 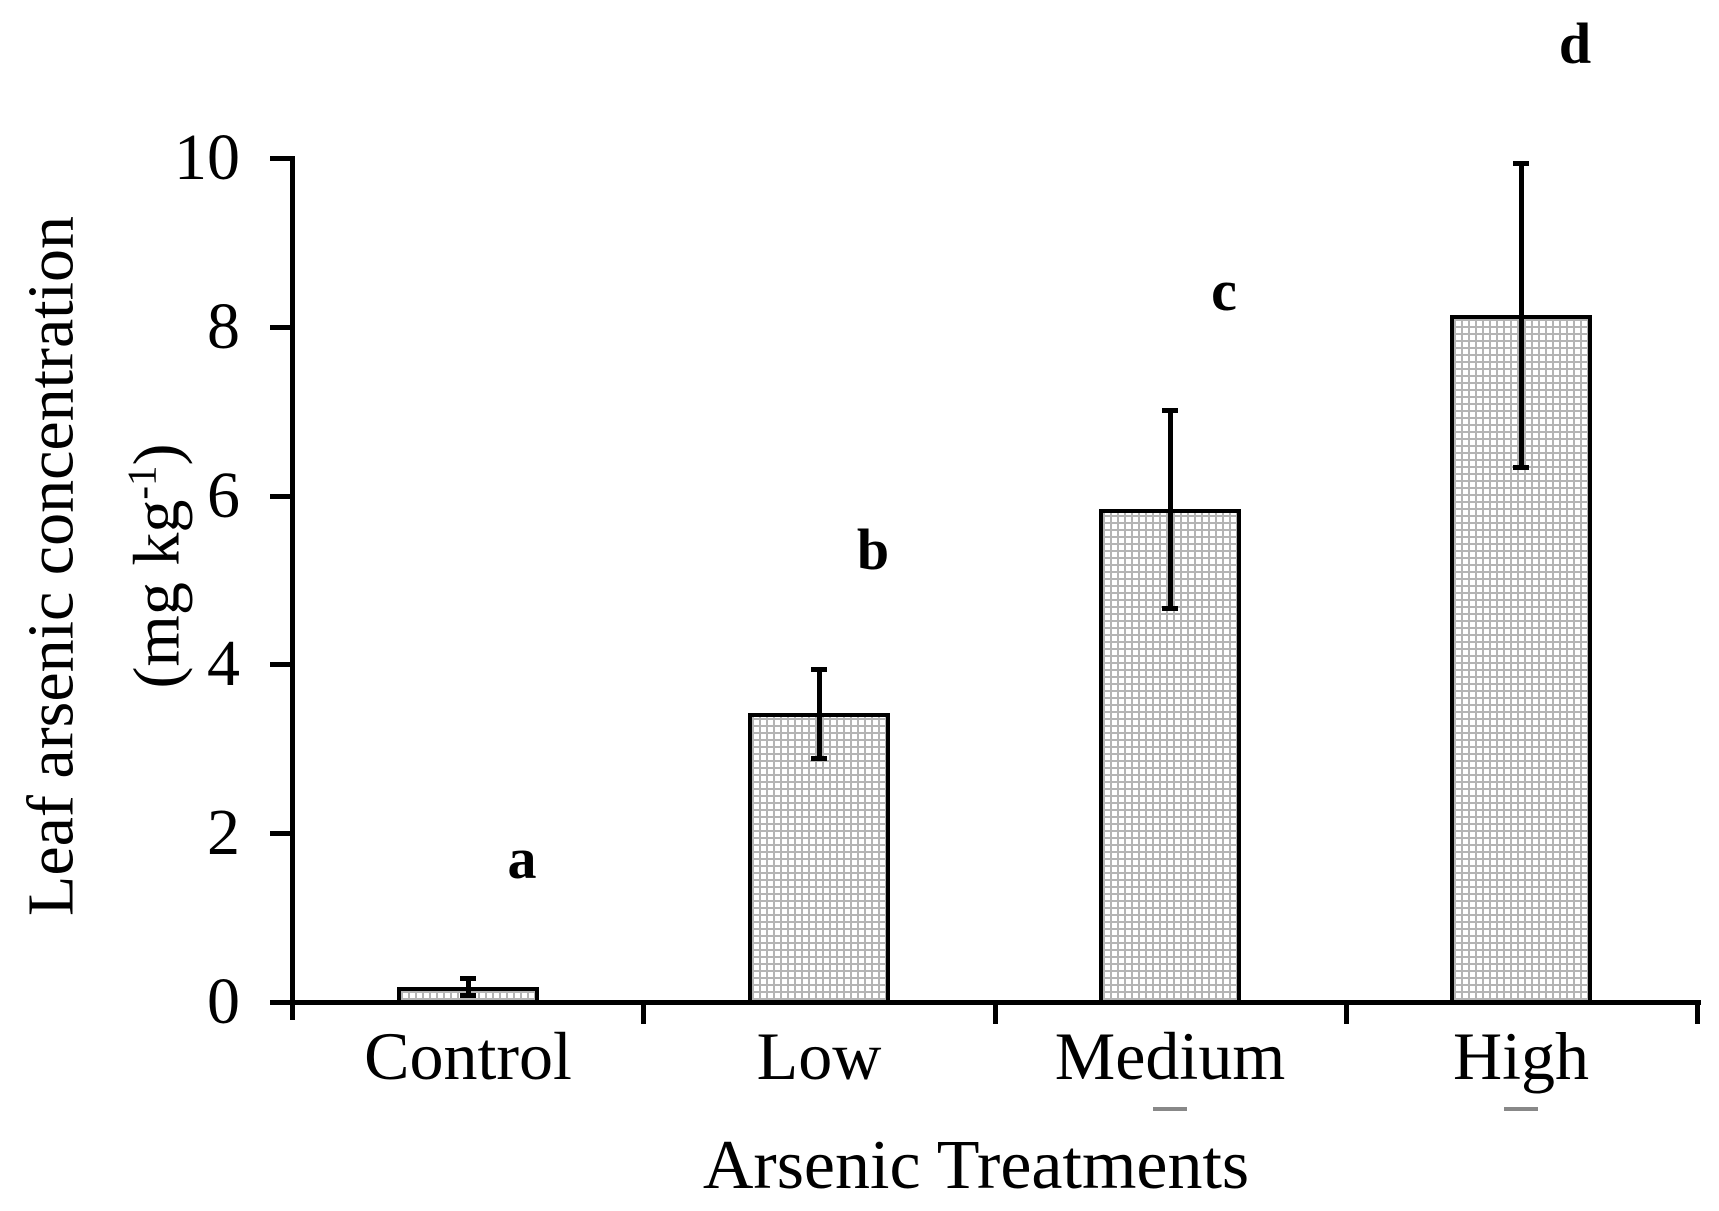 I want to click on x-tick-label-high: High, so click(x=1521, y=1056).